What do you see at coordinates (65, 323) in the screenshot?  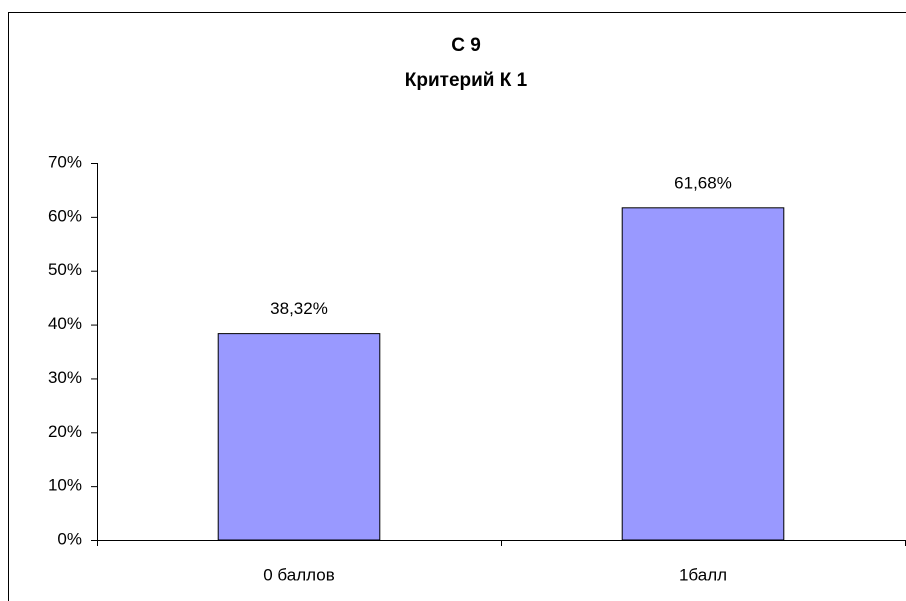 I see `y-tick-label: 40%` at bounding box center [65, 323].